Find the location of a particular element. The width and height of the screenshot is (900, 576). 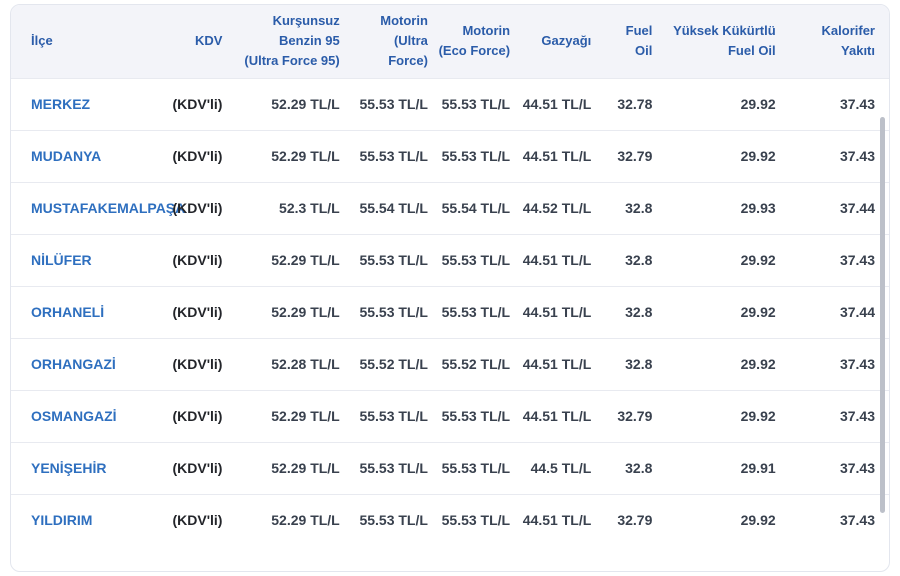

district-link: MUDANYA is located at coordinates (66, 156).